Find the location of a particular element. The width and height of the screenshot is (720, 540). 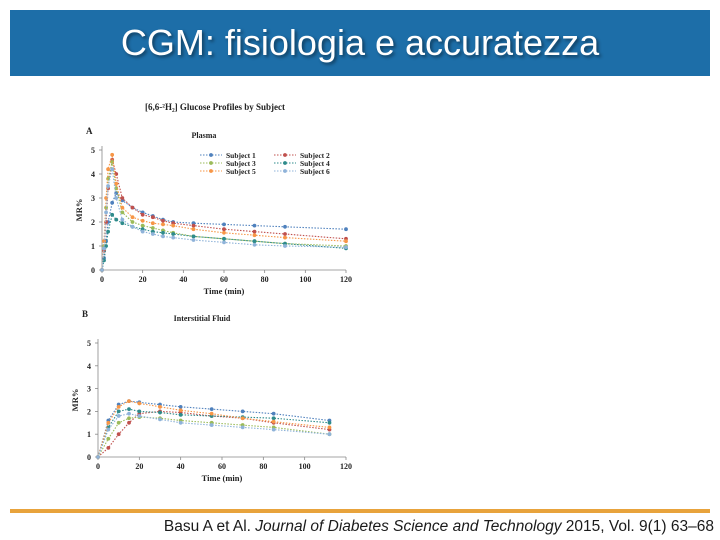

panel-b-x-tick-label: 80 is located at coordinates (263, 466).